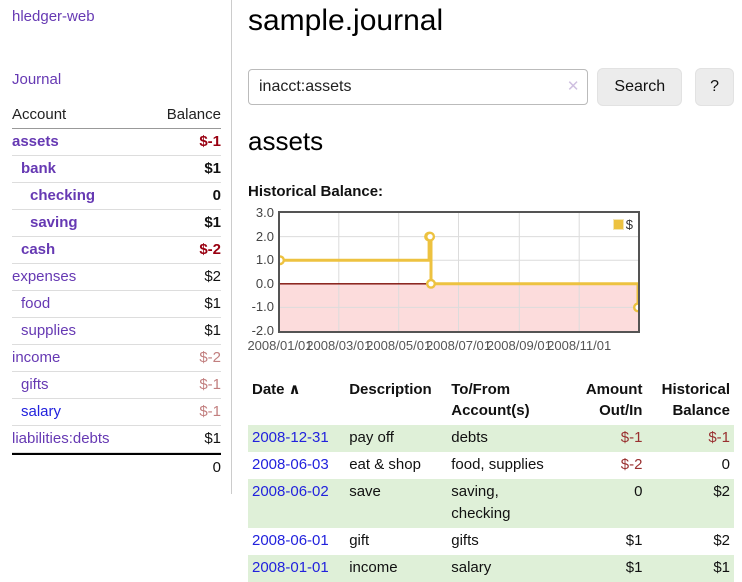 The width and height of the screenshot is (742, 582). What do you see at coordinates (63, 195) in the screenshot?
I see `sidebar-account-link: checking` at bounding box center [63, 195].